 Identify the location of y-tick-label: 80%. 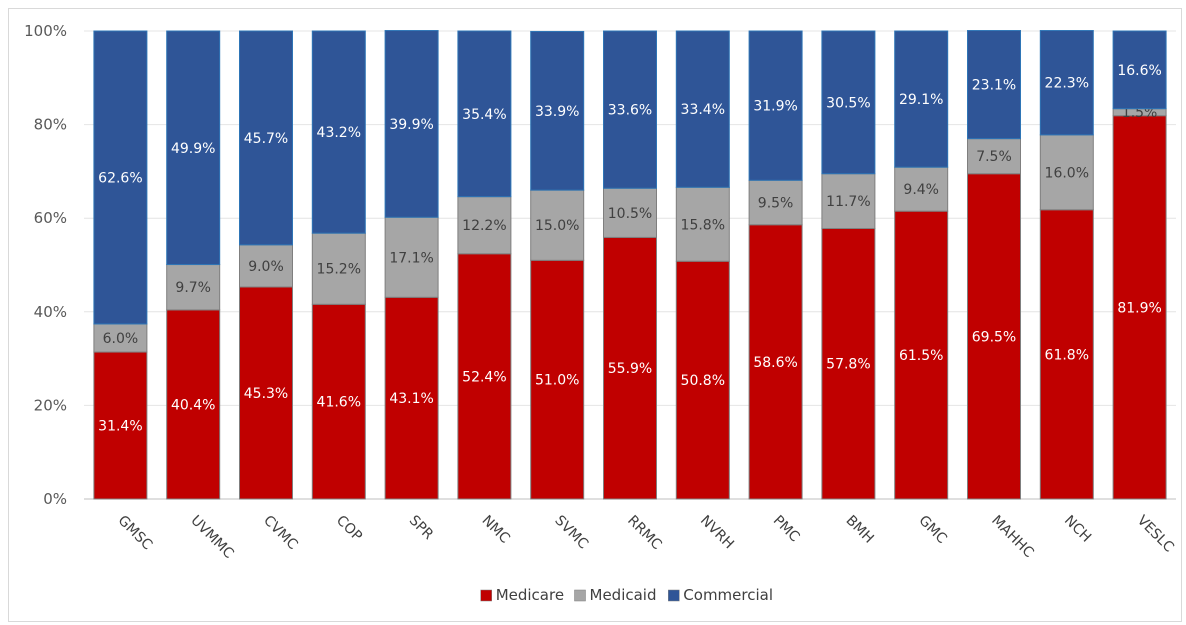
(50, 125).